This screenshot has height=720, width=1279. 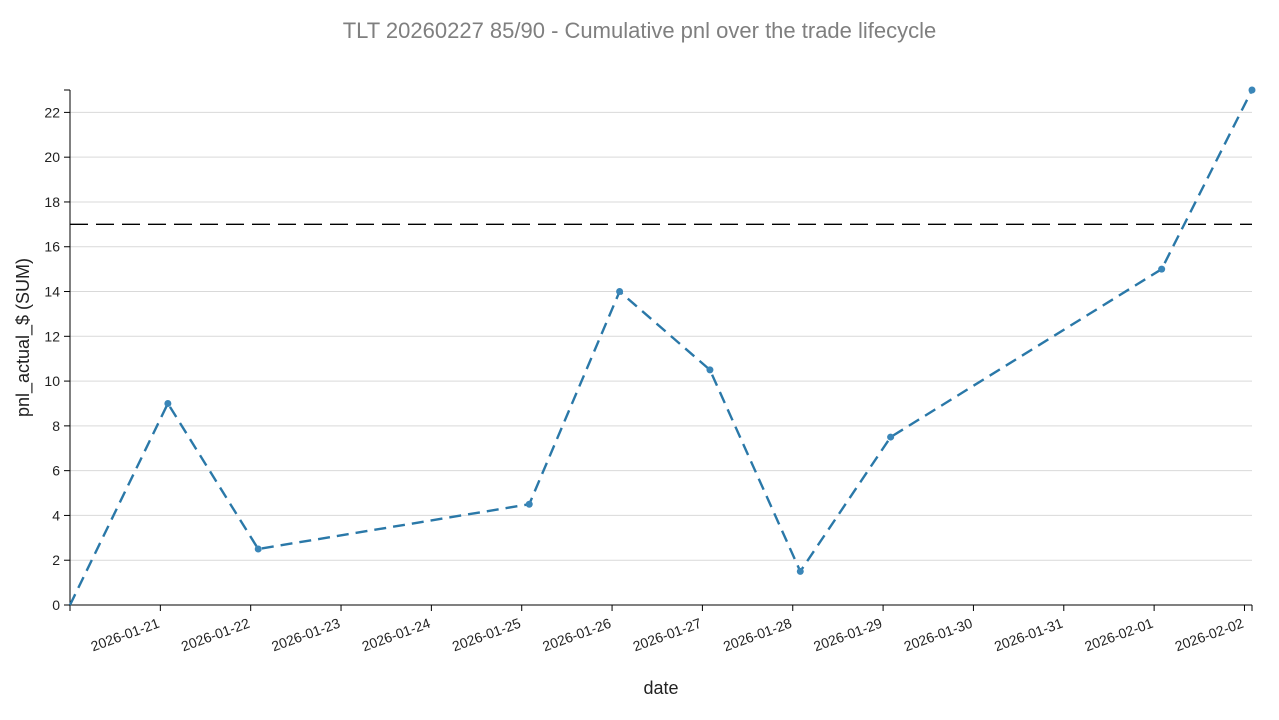 I want to click on x-tick-label: 2026-02-02, so click(x=1209, y=635).